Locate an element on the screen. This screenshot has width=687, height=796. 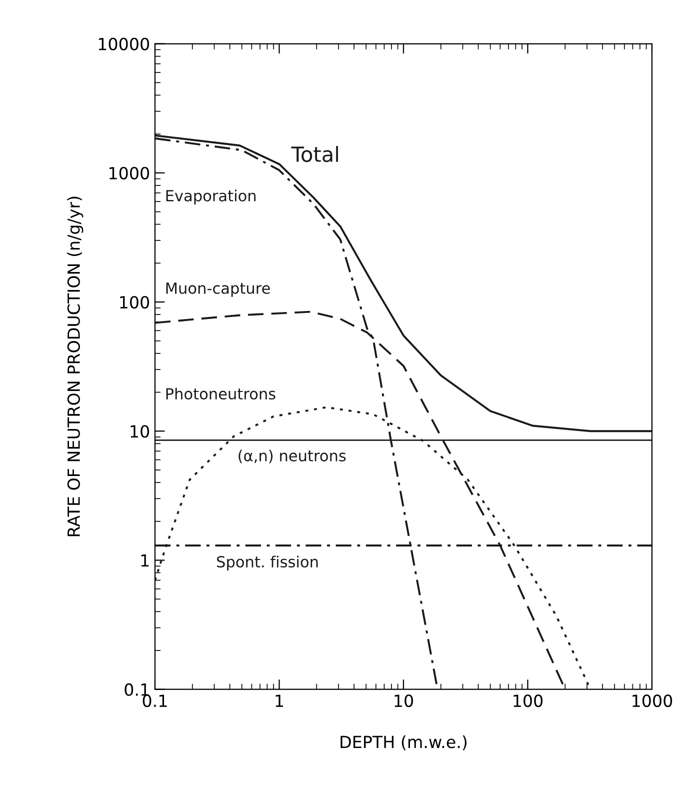
x-tick-label: 1 is located at coordinates (279, 700).